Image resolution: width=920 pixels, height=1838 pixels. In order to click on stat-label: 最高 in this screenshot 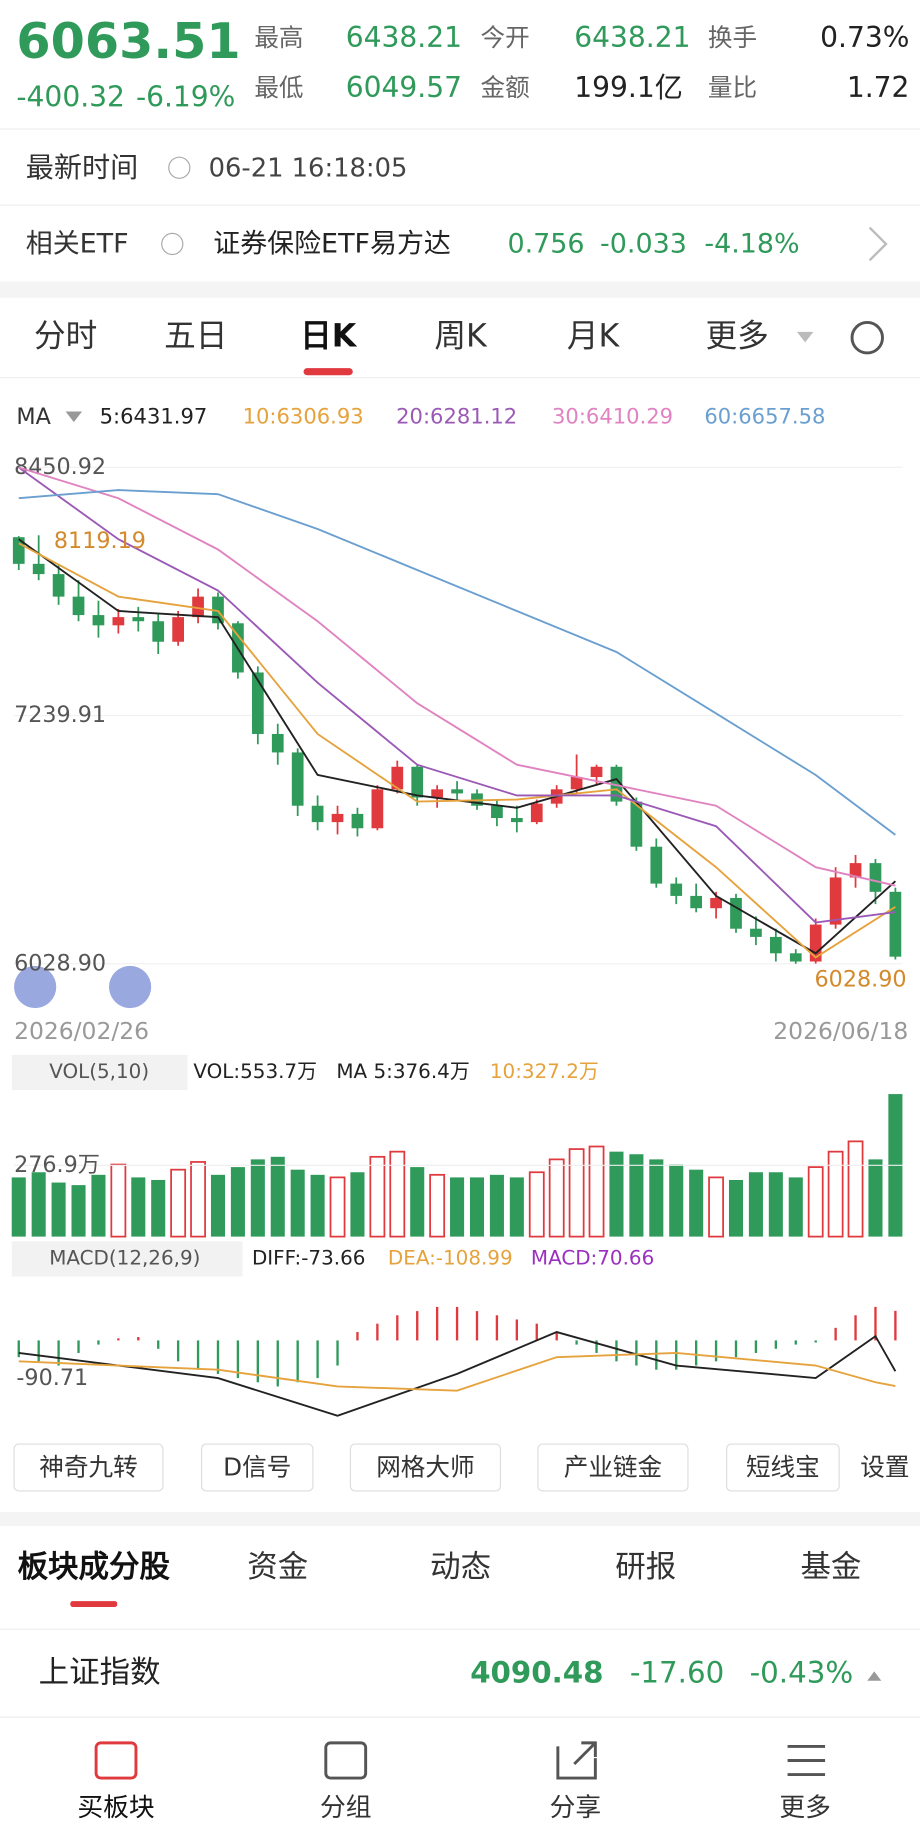, I will do `click(278, 37)`.